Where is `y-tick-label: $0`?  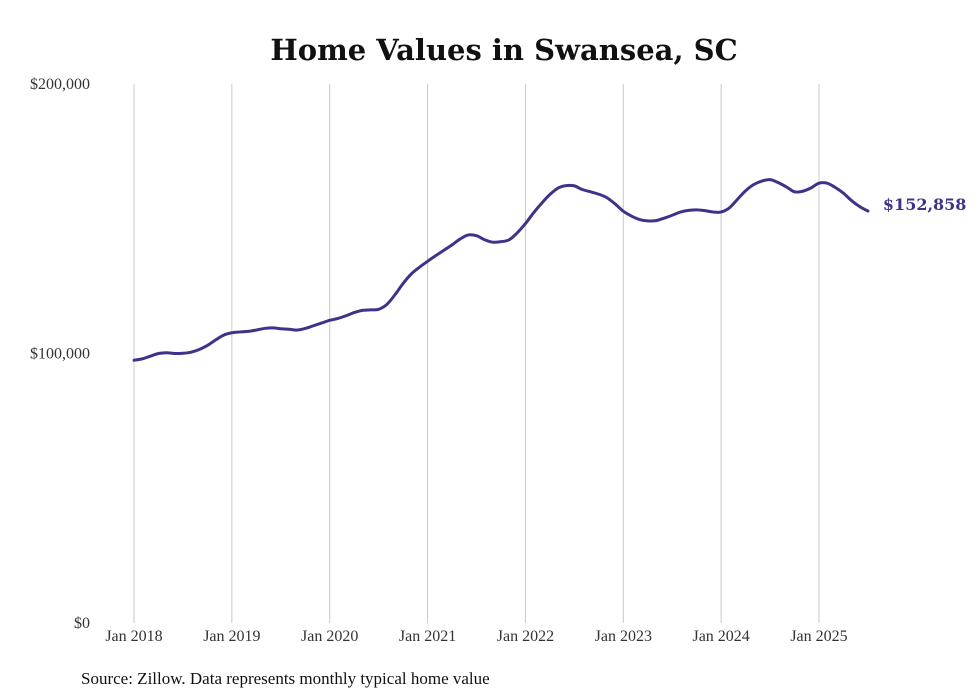 y-tick-label: $0 is located at coordinates (82, 623).